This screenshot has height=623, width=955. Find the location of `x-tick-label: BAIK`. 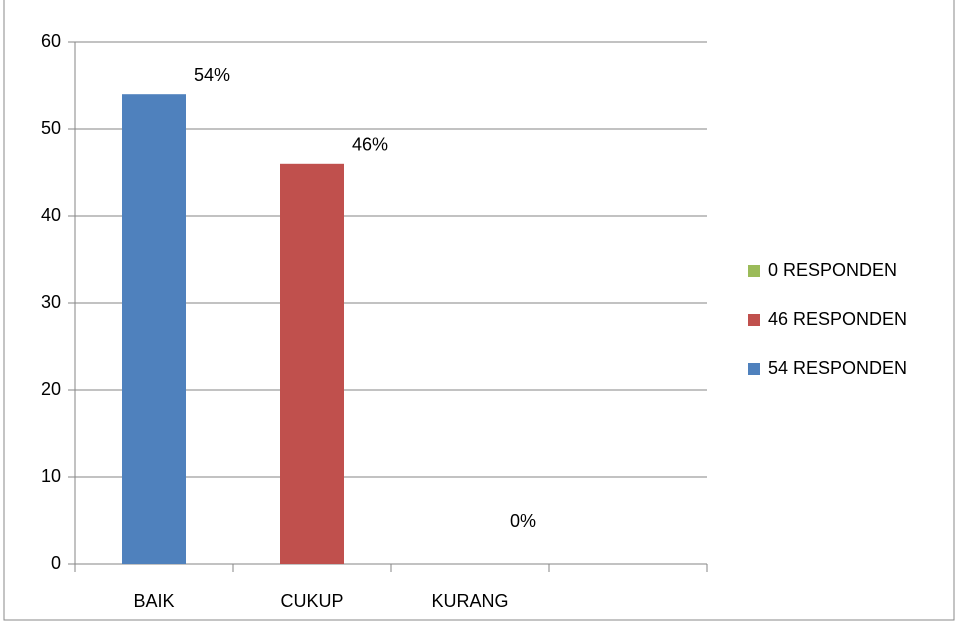

x-tick-label: BAIK is located at coordinates (153, 601).